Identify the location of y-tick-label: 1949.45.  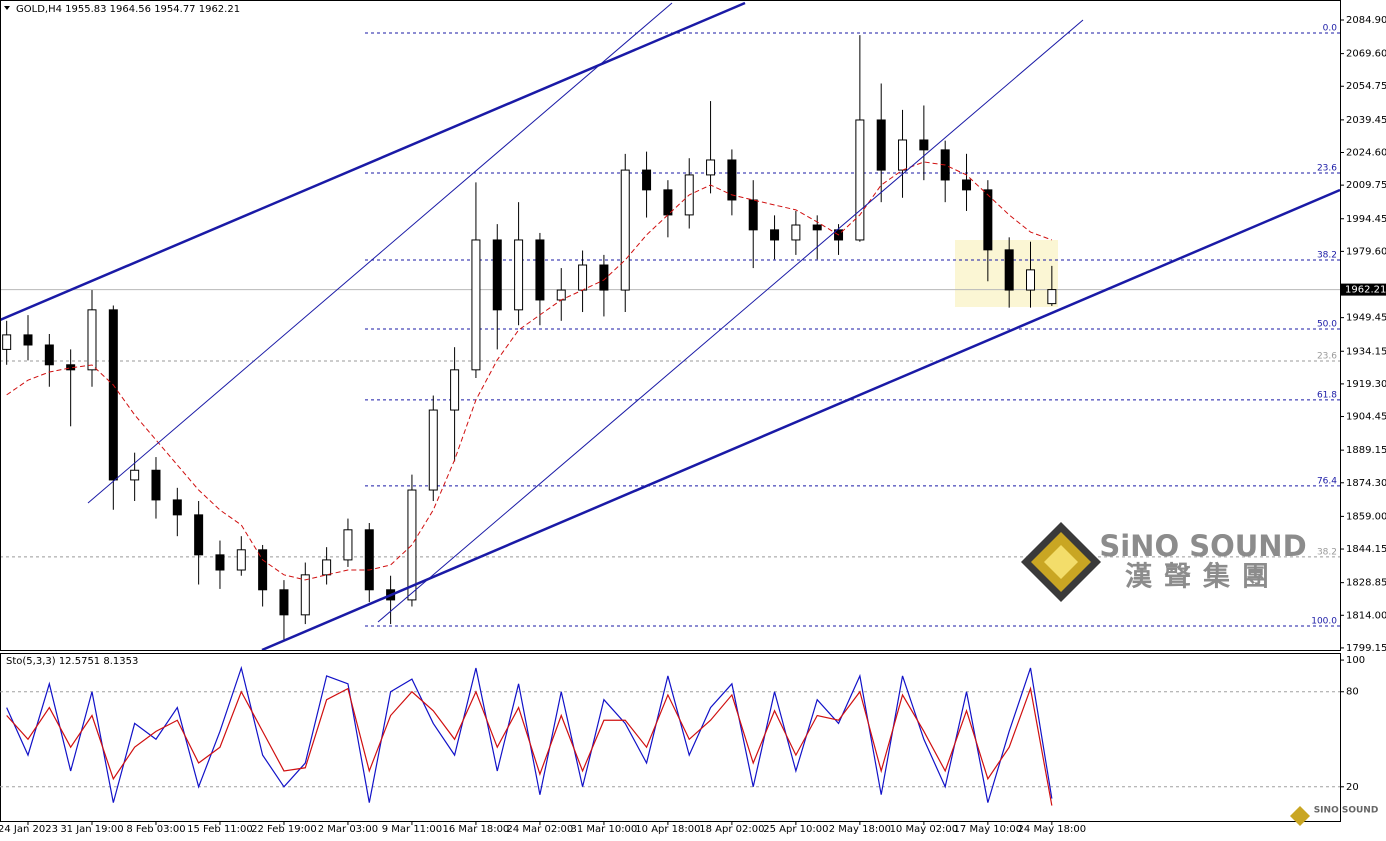
(1366, 318).